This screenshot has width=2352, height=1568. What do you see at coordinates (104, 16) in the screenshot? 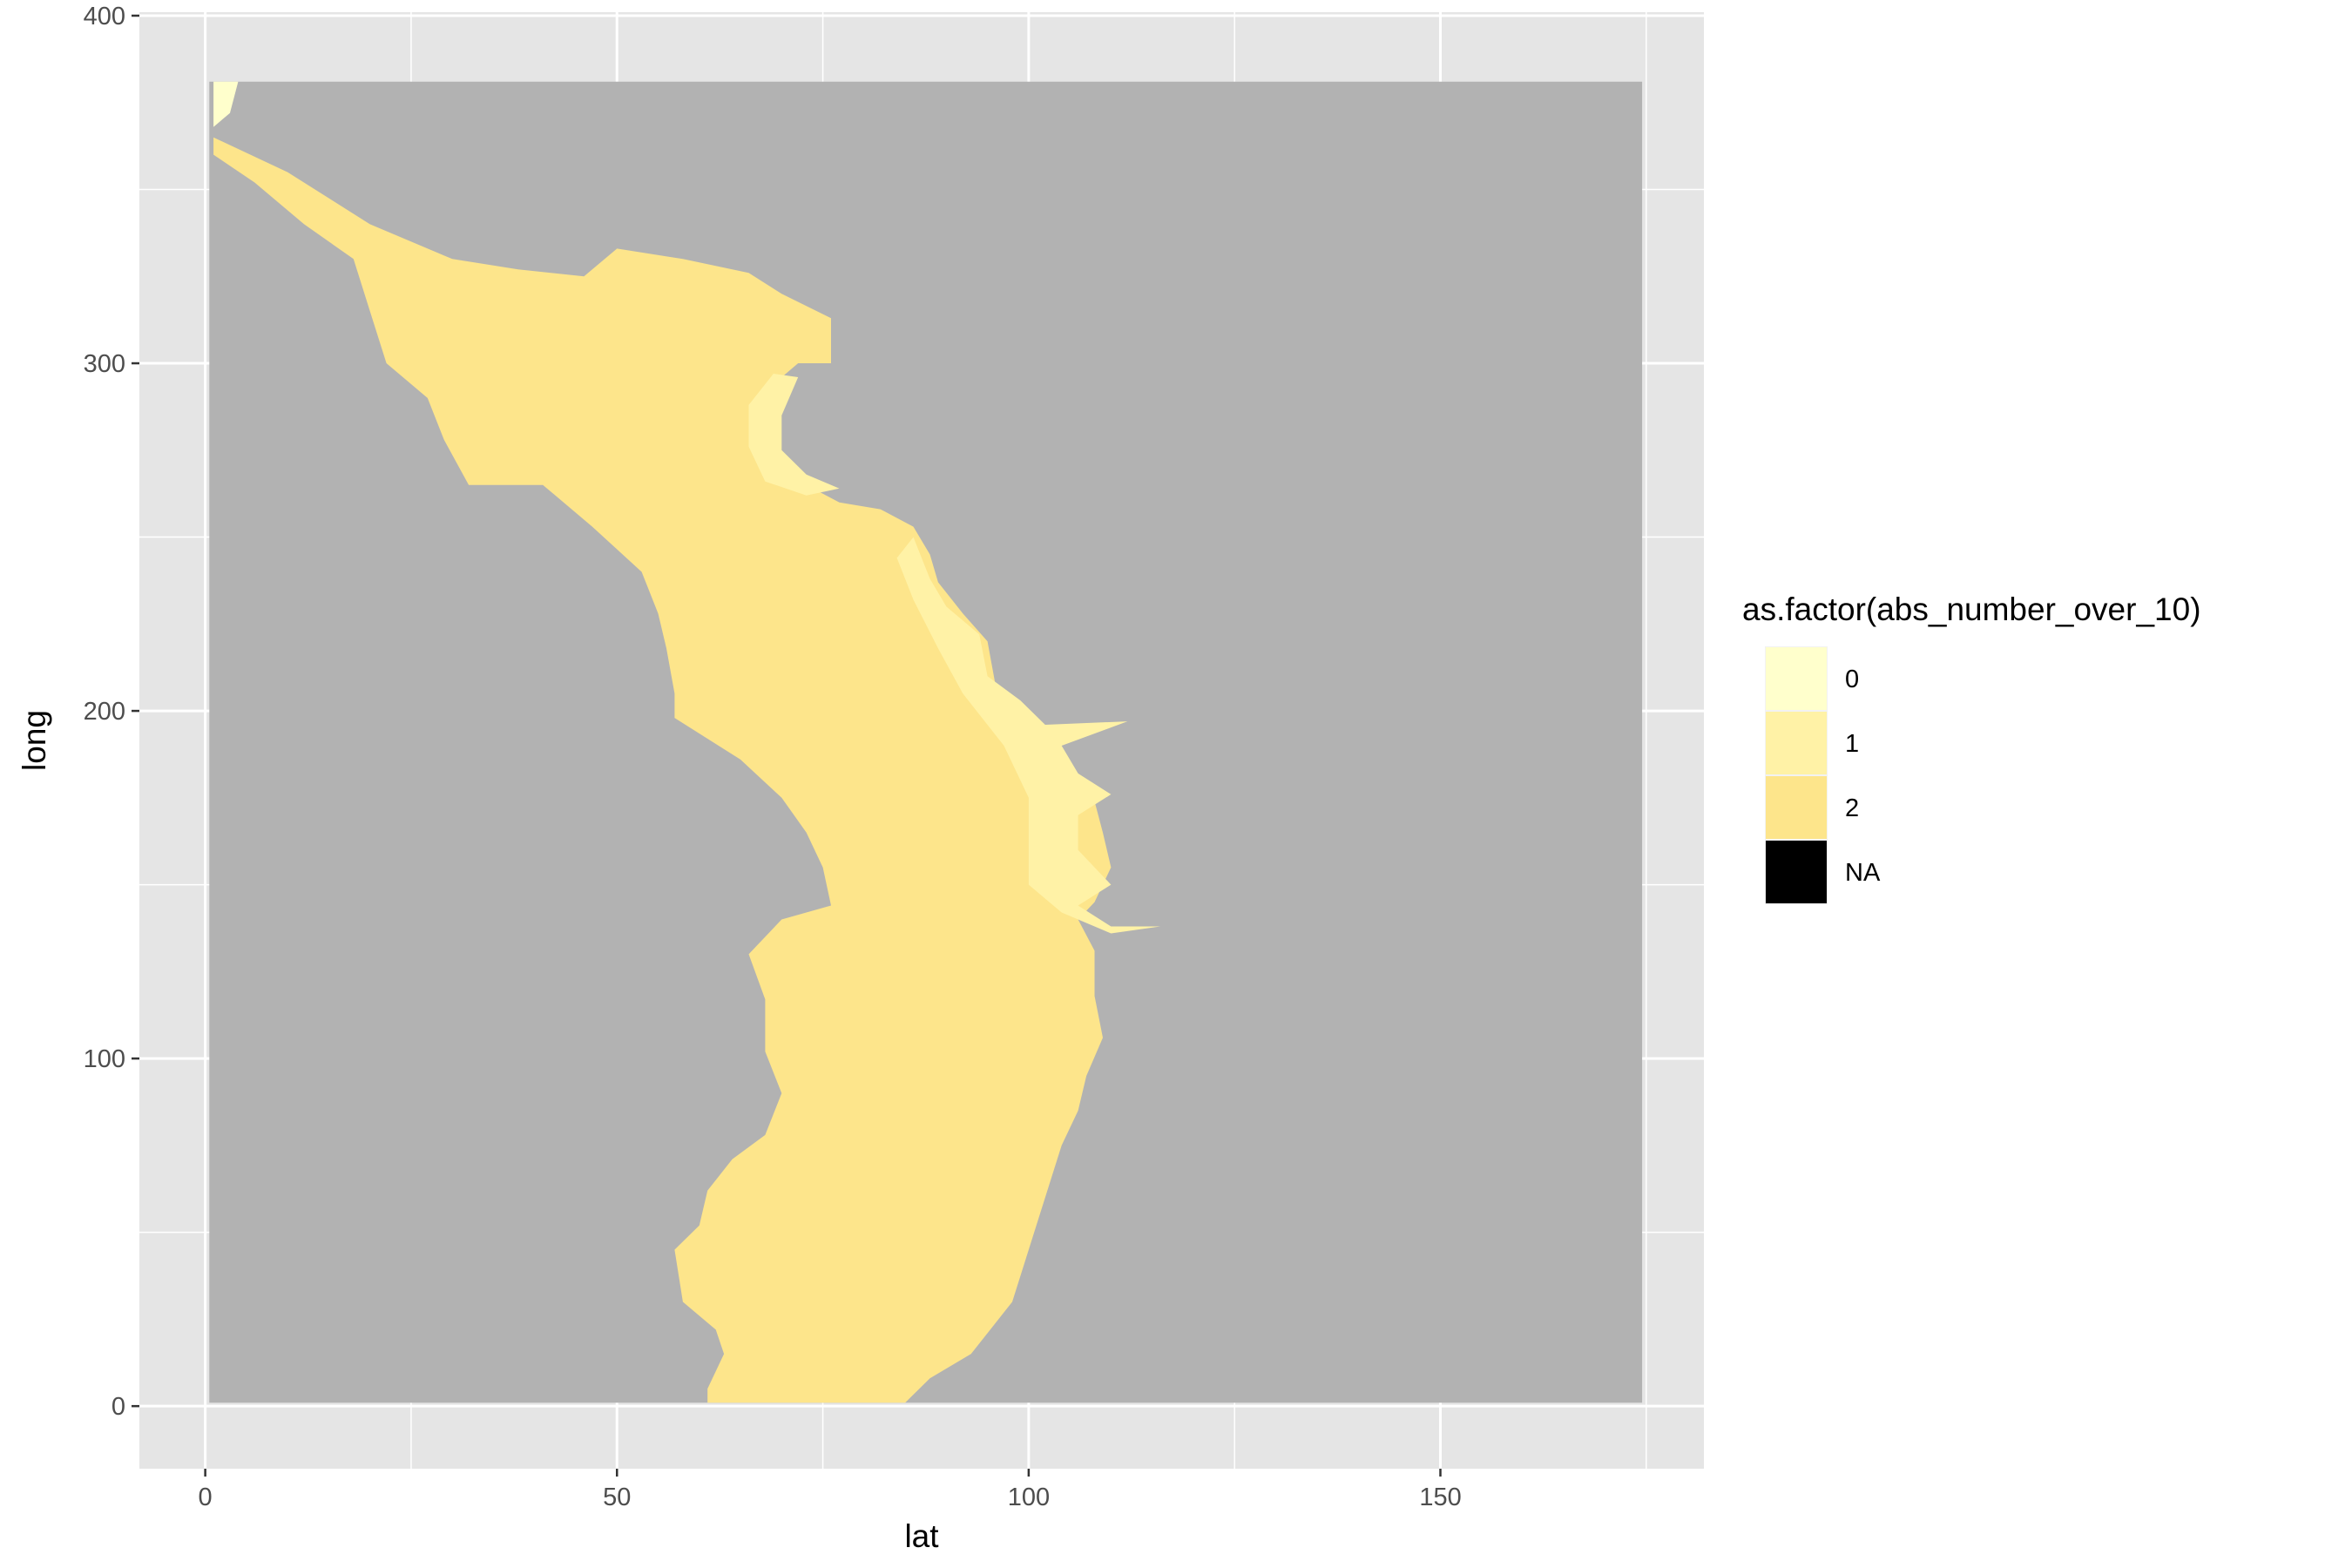
I see `y-tick-label: 400` at bounding box center [104, 16].